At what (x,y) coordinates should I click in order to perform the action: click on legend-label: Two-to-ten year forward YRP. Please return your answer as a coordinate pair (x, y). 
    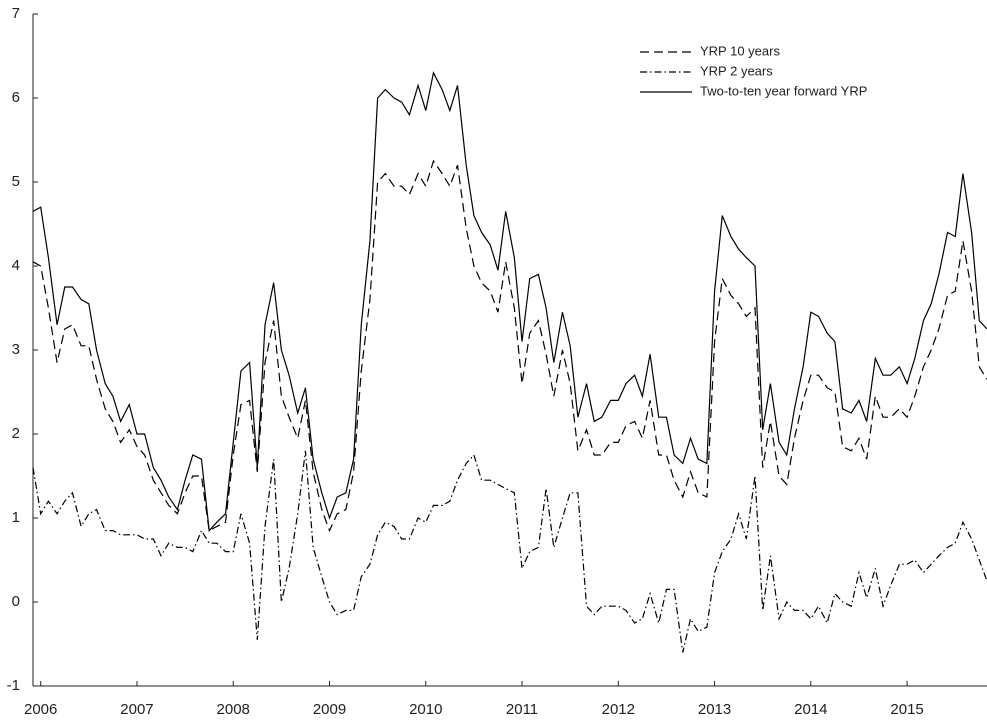
    Looking at the image, I should click on (783, 90).